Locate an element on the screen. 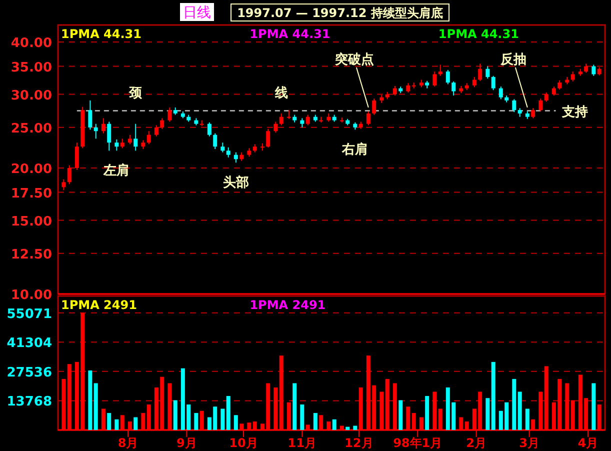  x-tick-label: 11月 is located at coordinates (302, 443).